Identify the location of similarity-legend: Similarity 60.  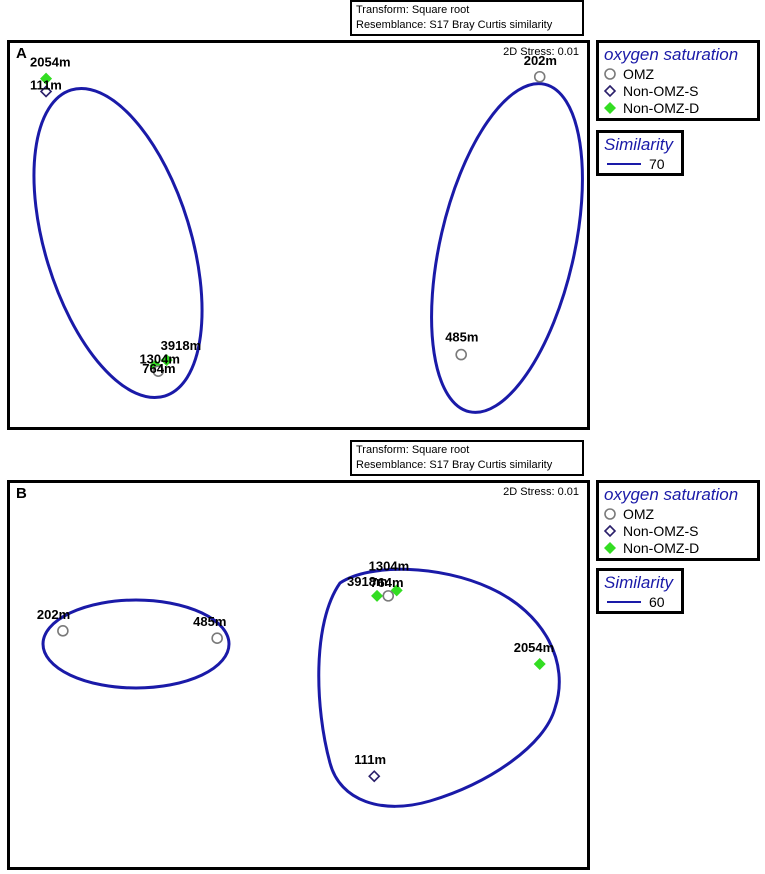
(640, 591).